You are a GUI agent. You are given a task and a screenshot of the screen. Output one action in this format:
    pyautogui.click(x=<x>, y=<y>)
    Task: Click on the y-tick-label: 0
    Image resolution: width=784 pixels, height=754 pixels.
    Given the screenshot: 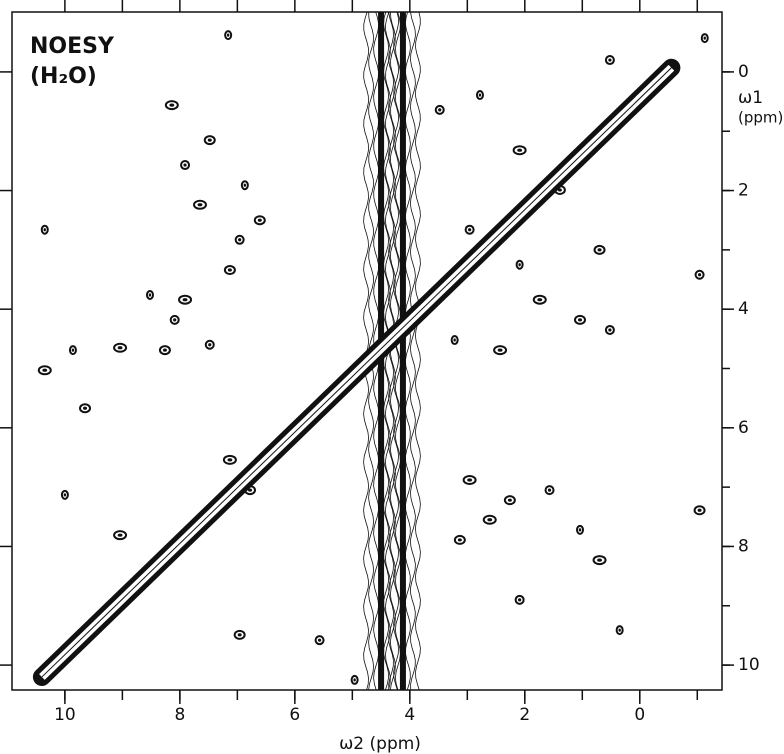 What is the action you would take?
    pyautogui.click(x=743, y=72)
    